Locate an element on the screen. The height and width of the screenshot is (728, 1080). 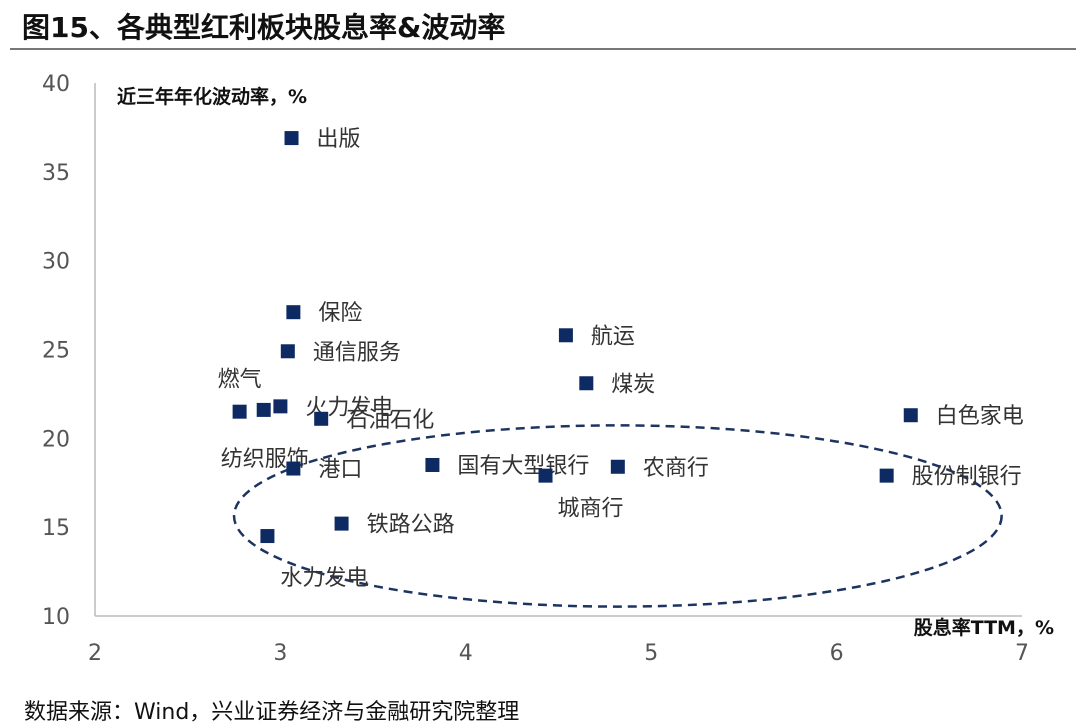
x-tick-label: 3 is located at coordinates (280, 653).